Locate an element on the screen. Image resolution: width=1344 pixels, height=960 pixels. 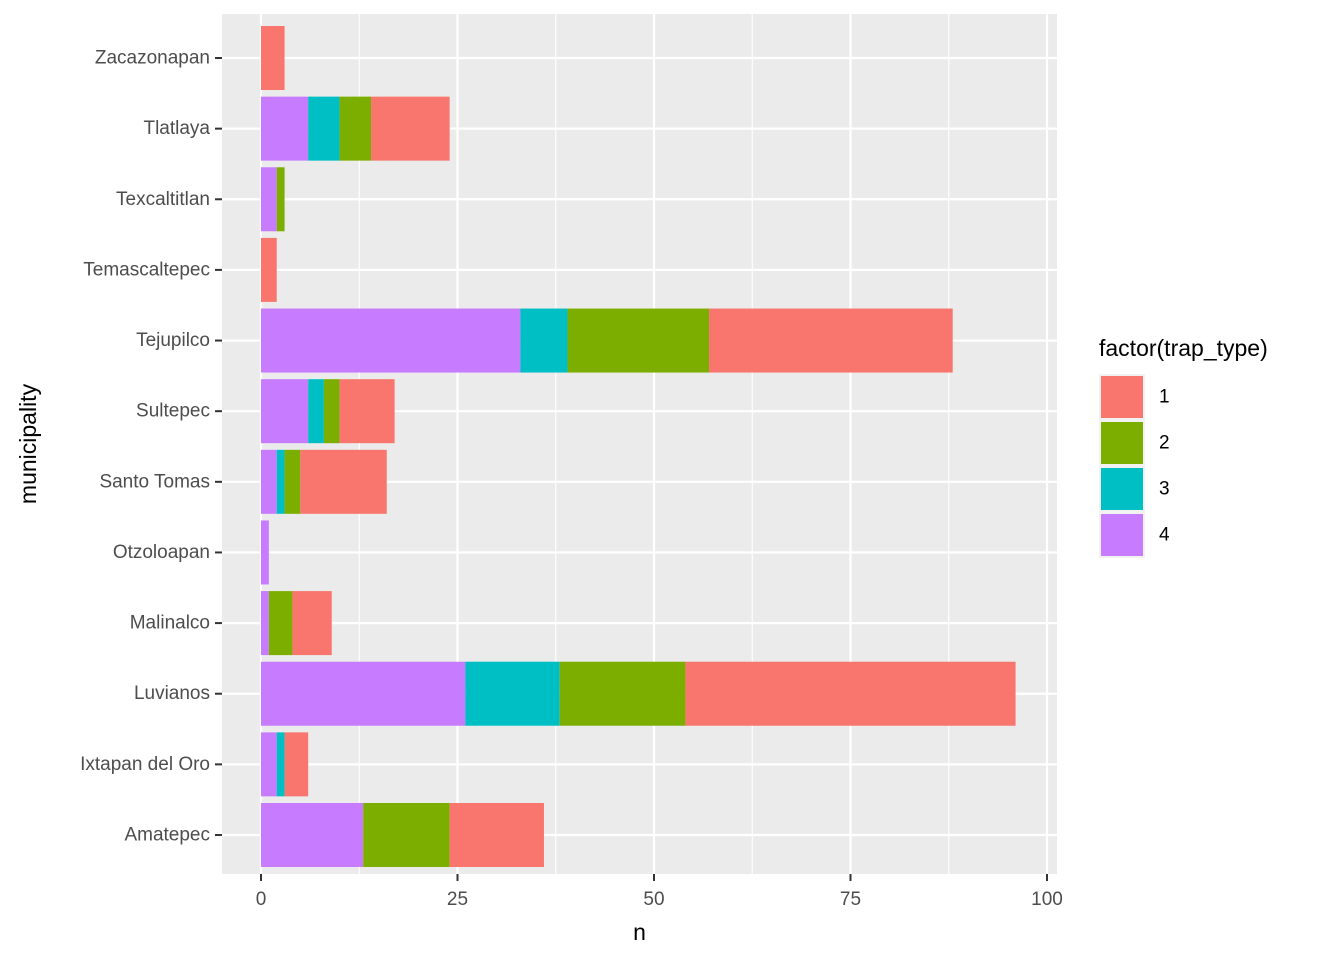
y-axis-title: municipality is located at coordinates (28, 443).